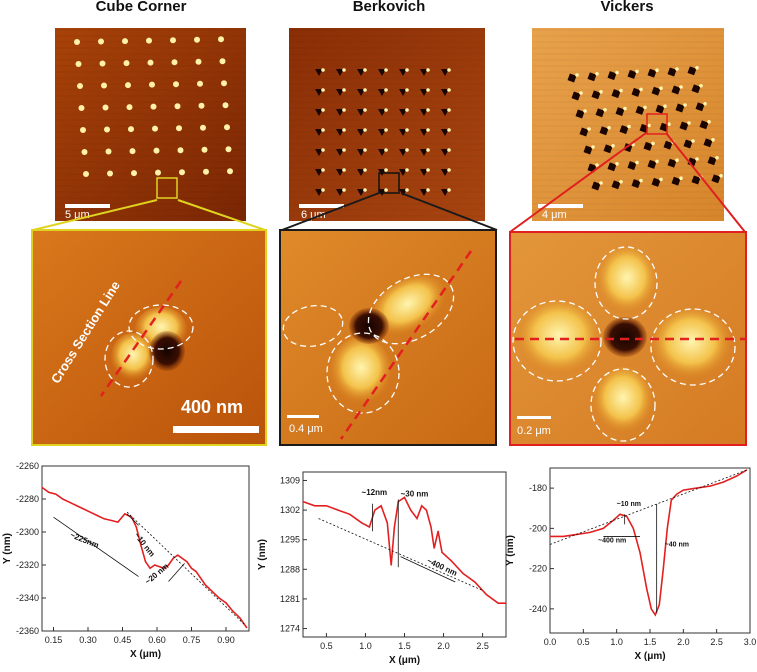  I want to click on zoom-cube-corner: Cross Section Line 400 nm, so click(149, 337).